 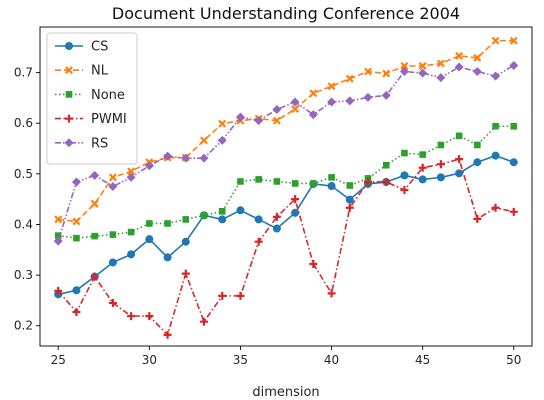 I want to click on x-tick-label: 40, so click(x=331, y=360).